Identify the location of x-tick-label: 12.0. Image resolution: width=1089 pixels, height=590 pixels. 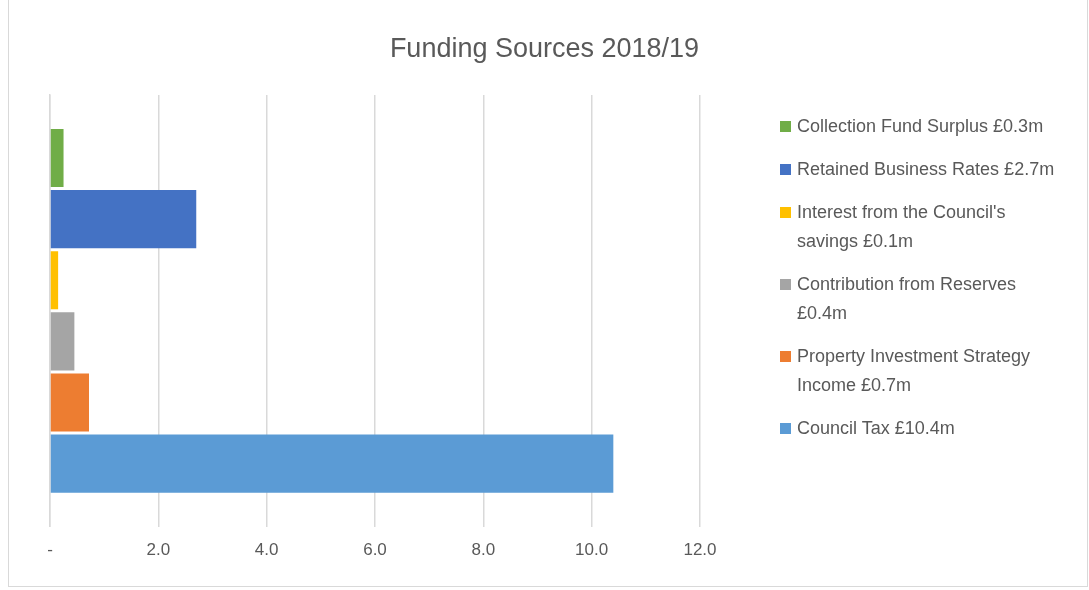
(700, 550).